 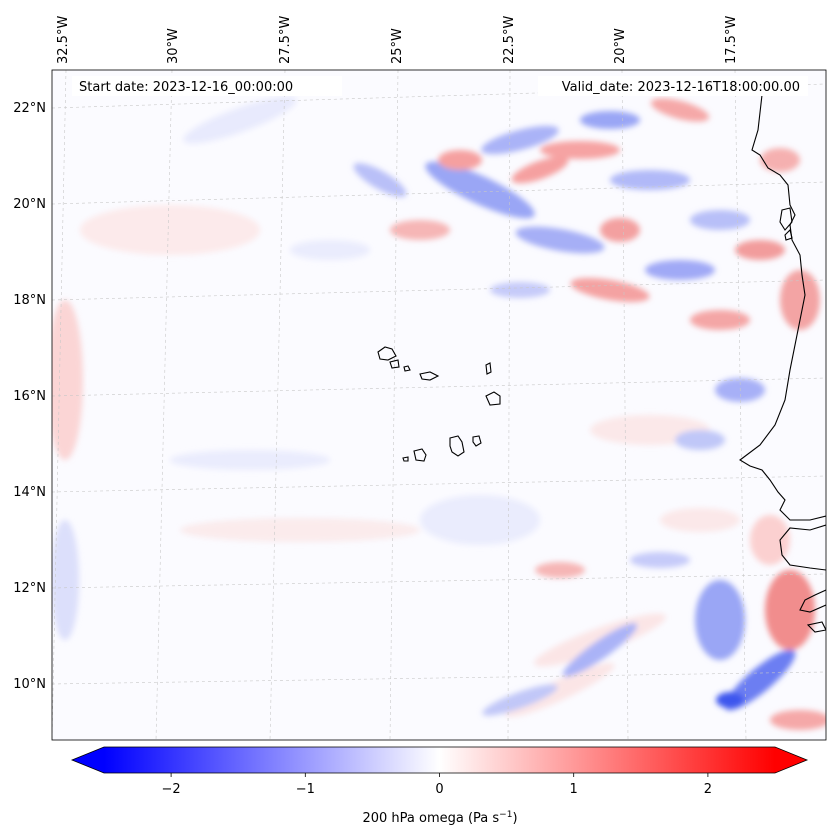 What do you see at coordinates (63, 40) in the screenshot?
I see `lon-label-32-5w: 32.5°W` at bounding box center [63, 40].